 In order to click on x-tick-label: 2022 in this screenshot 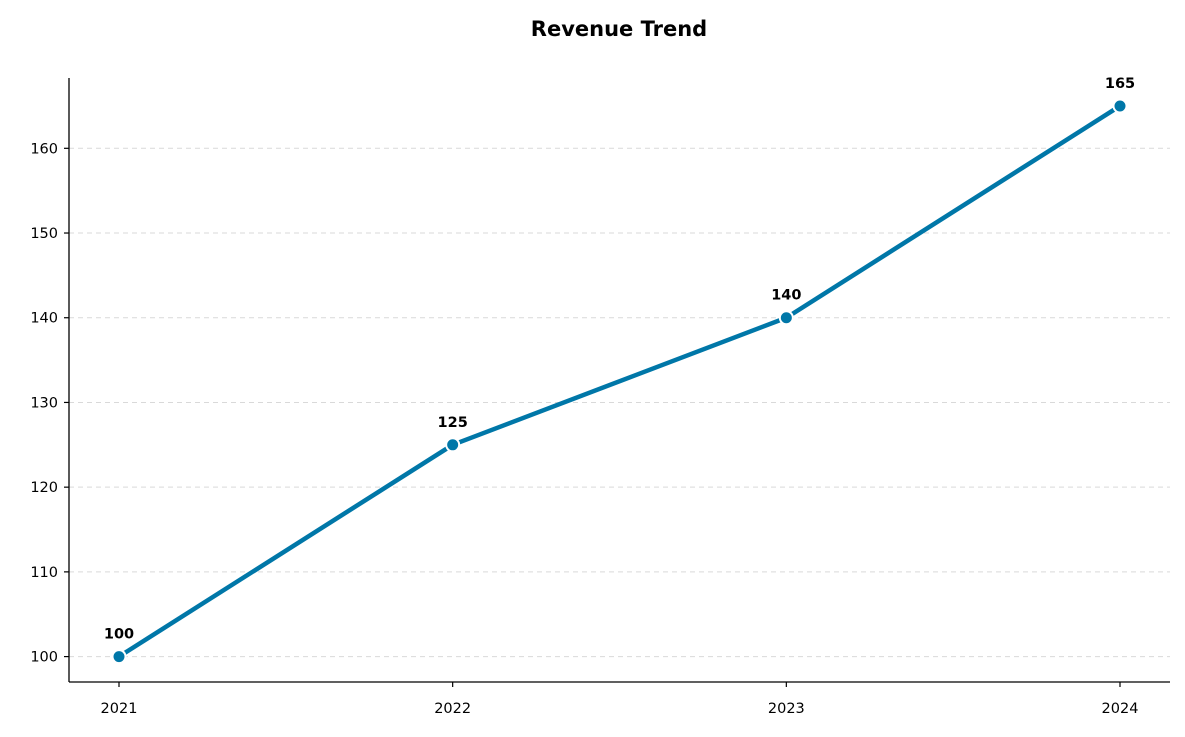, I will do `click(452, 709)`.